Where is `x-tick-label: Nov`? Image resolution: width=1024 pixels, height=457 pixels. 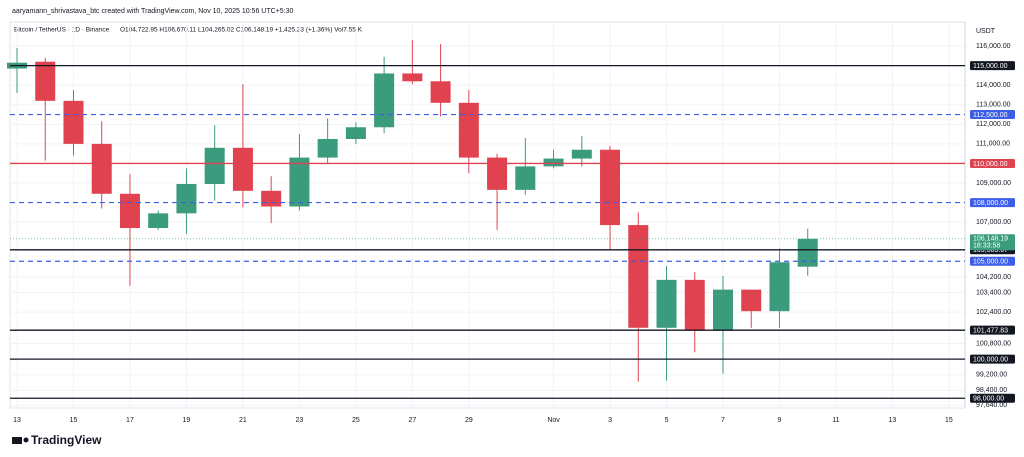
x-tick-label: Nov is located at coordinates (553, 420).